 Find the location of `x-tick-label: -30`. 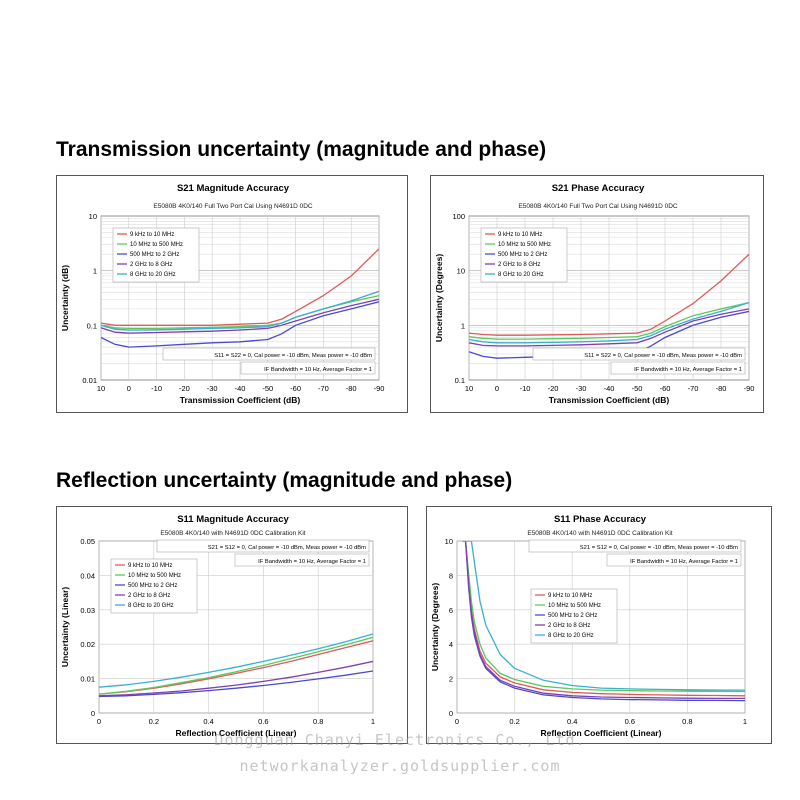

x-tick-label: -30 is located at coordinates (212, 388).